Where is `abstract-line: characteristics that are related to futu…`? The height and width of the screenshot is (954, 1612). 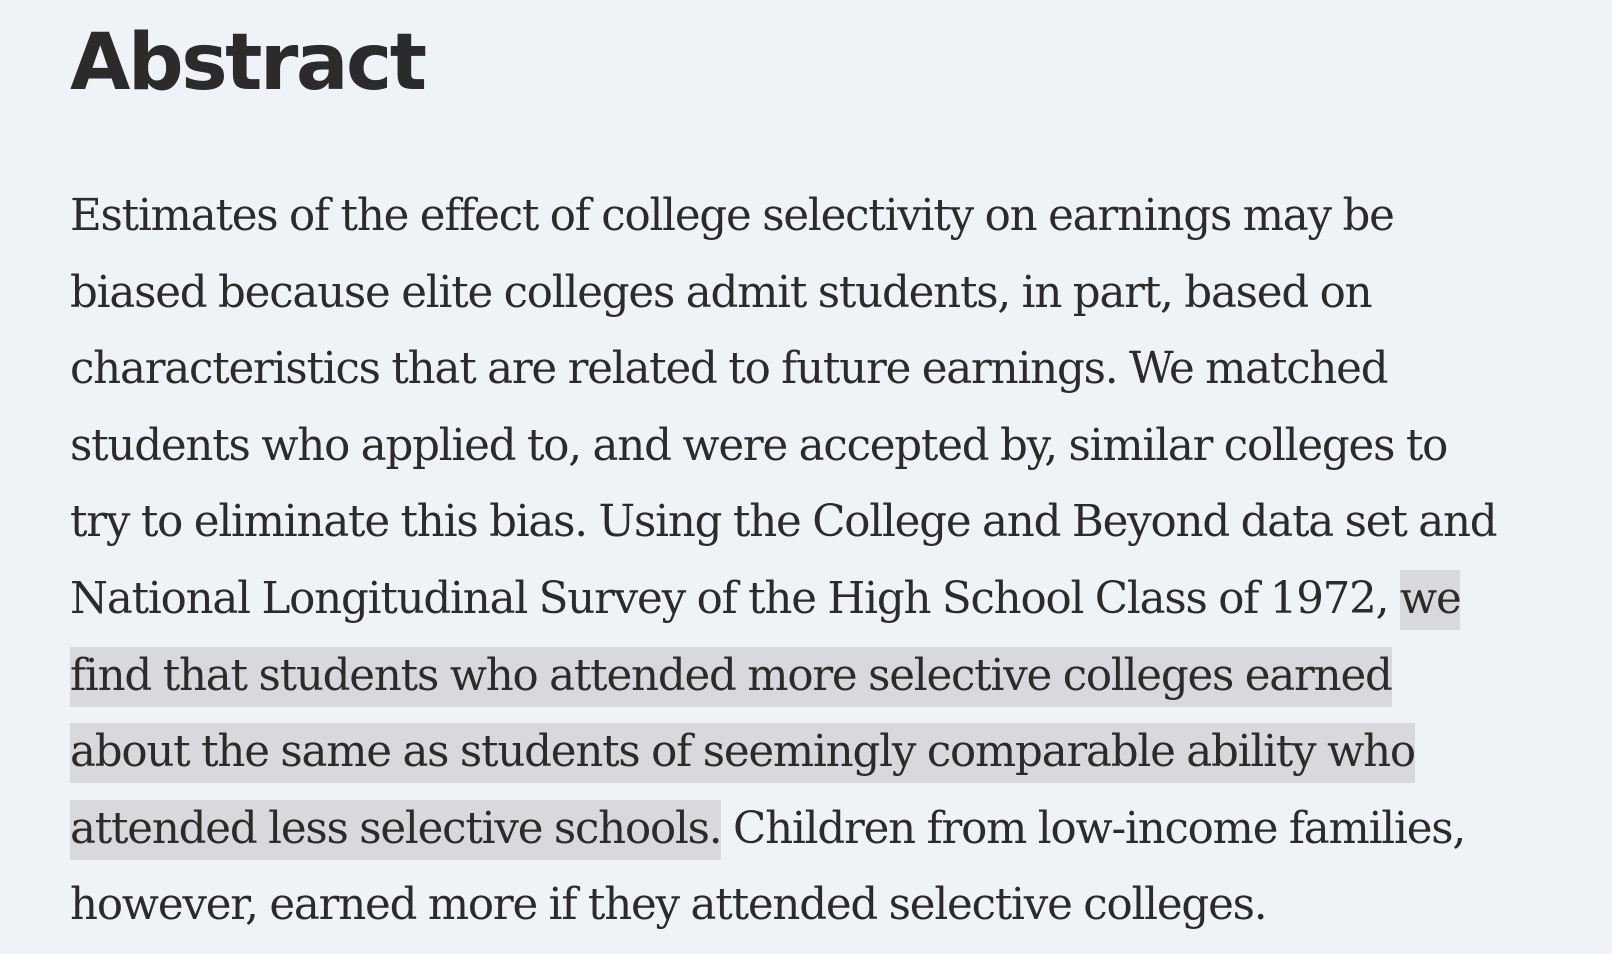 abstract-line: characteristics that are related to futu… is located at coordinates (729, 369).